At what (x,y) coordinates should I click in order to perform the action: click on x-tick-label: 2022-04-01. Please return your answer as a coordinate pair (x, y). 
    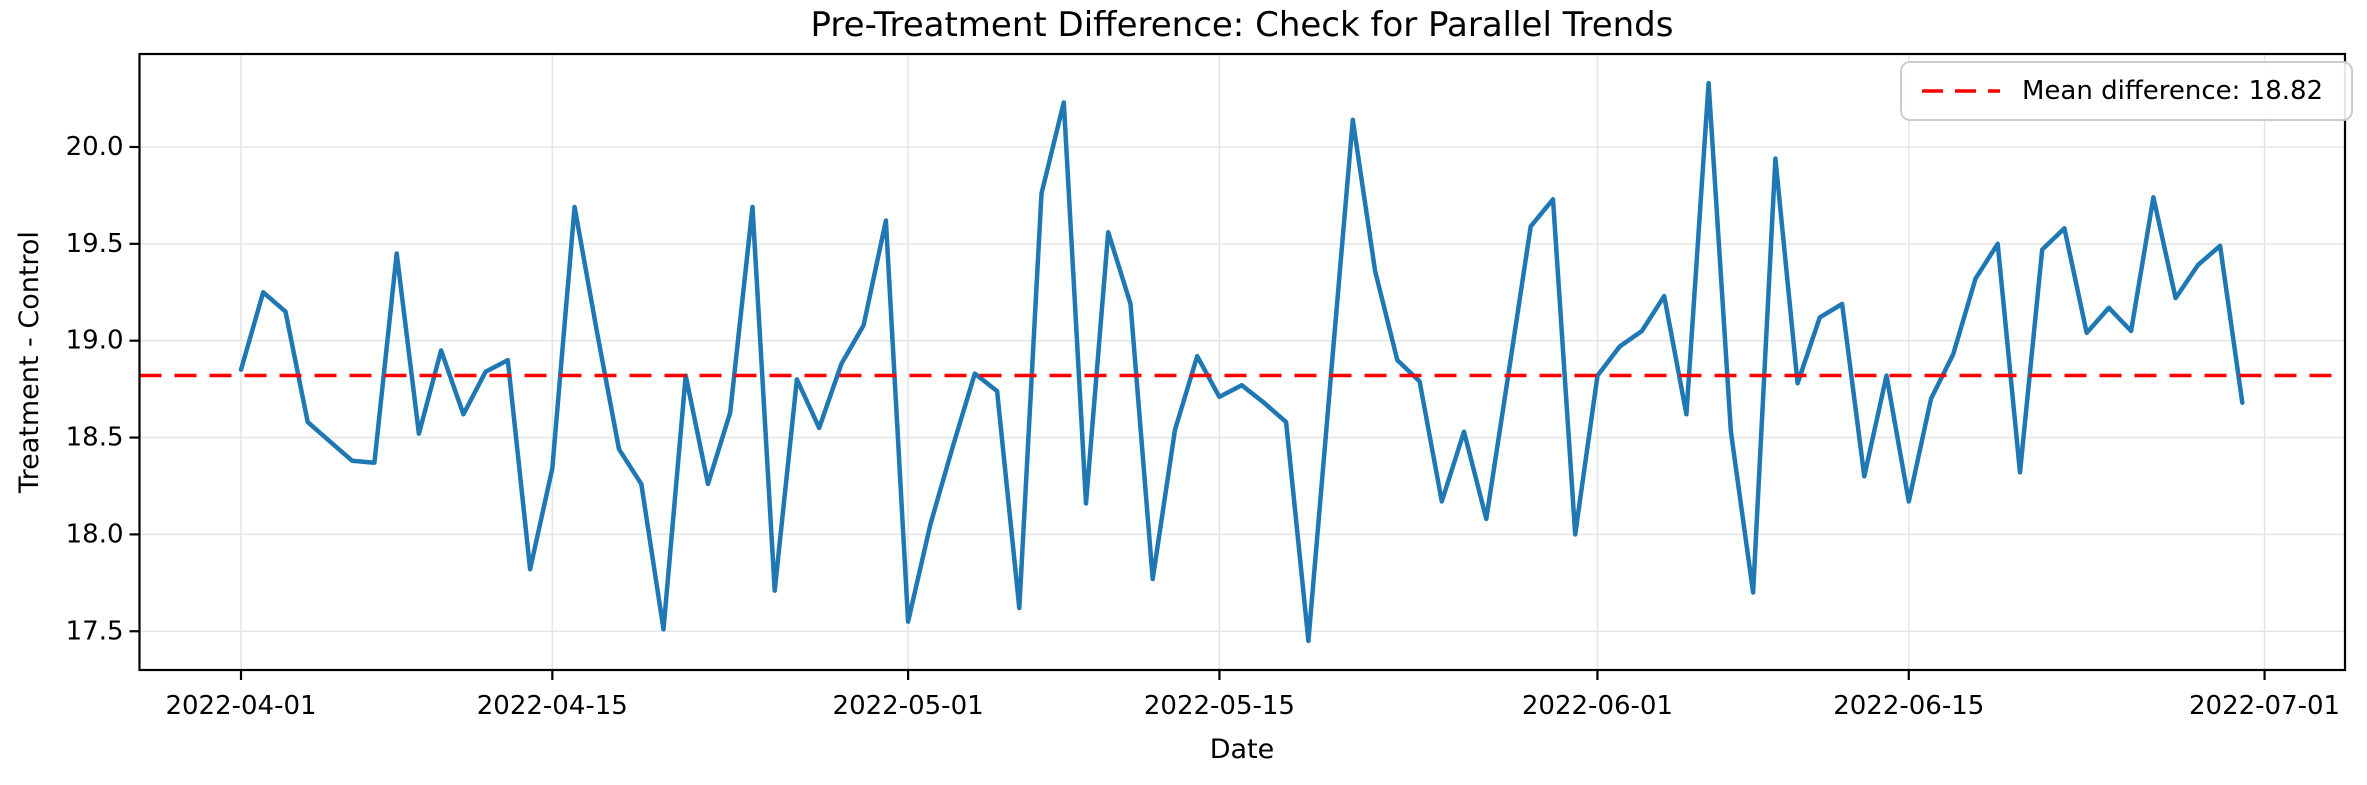
    Looking at the image, I should click on (240, 706).